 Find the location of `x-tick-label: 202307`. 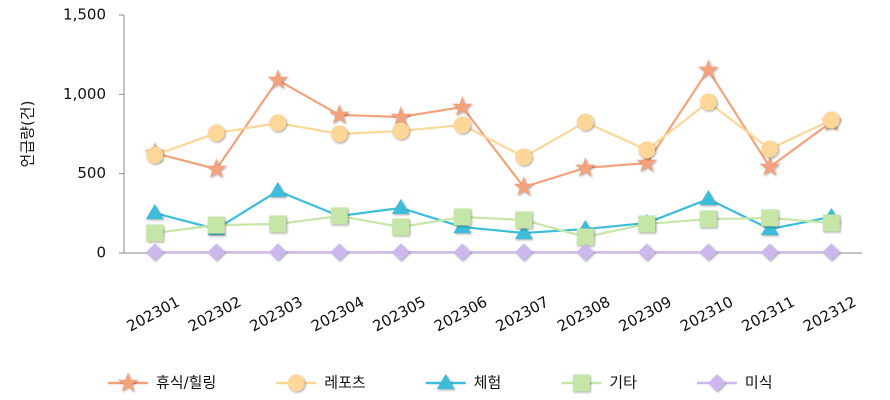

x-tick-label: 202307 is located at coordinates (522, 314).